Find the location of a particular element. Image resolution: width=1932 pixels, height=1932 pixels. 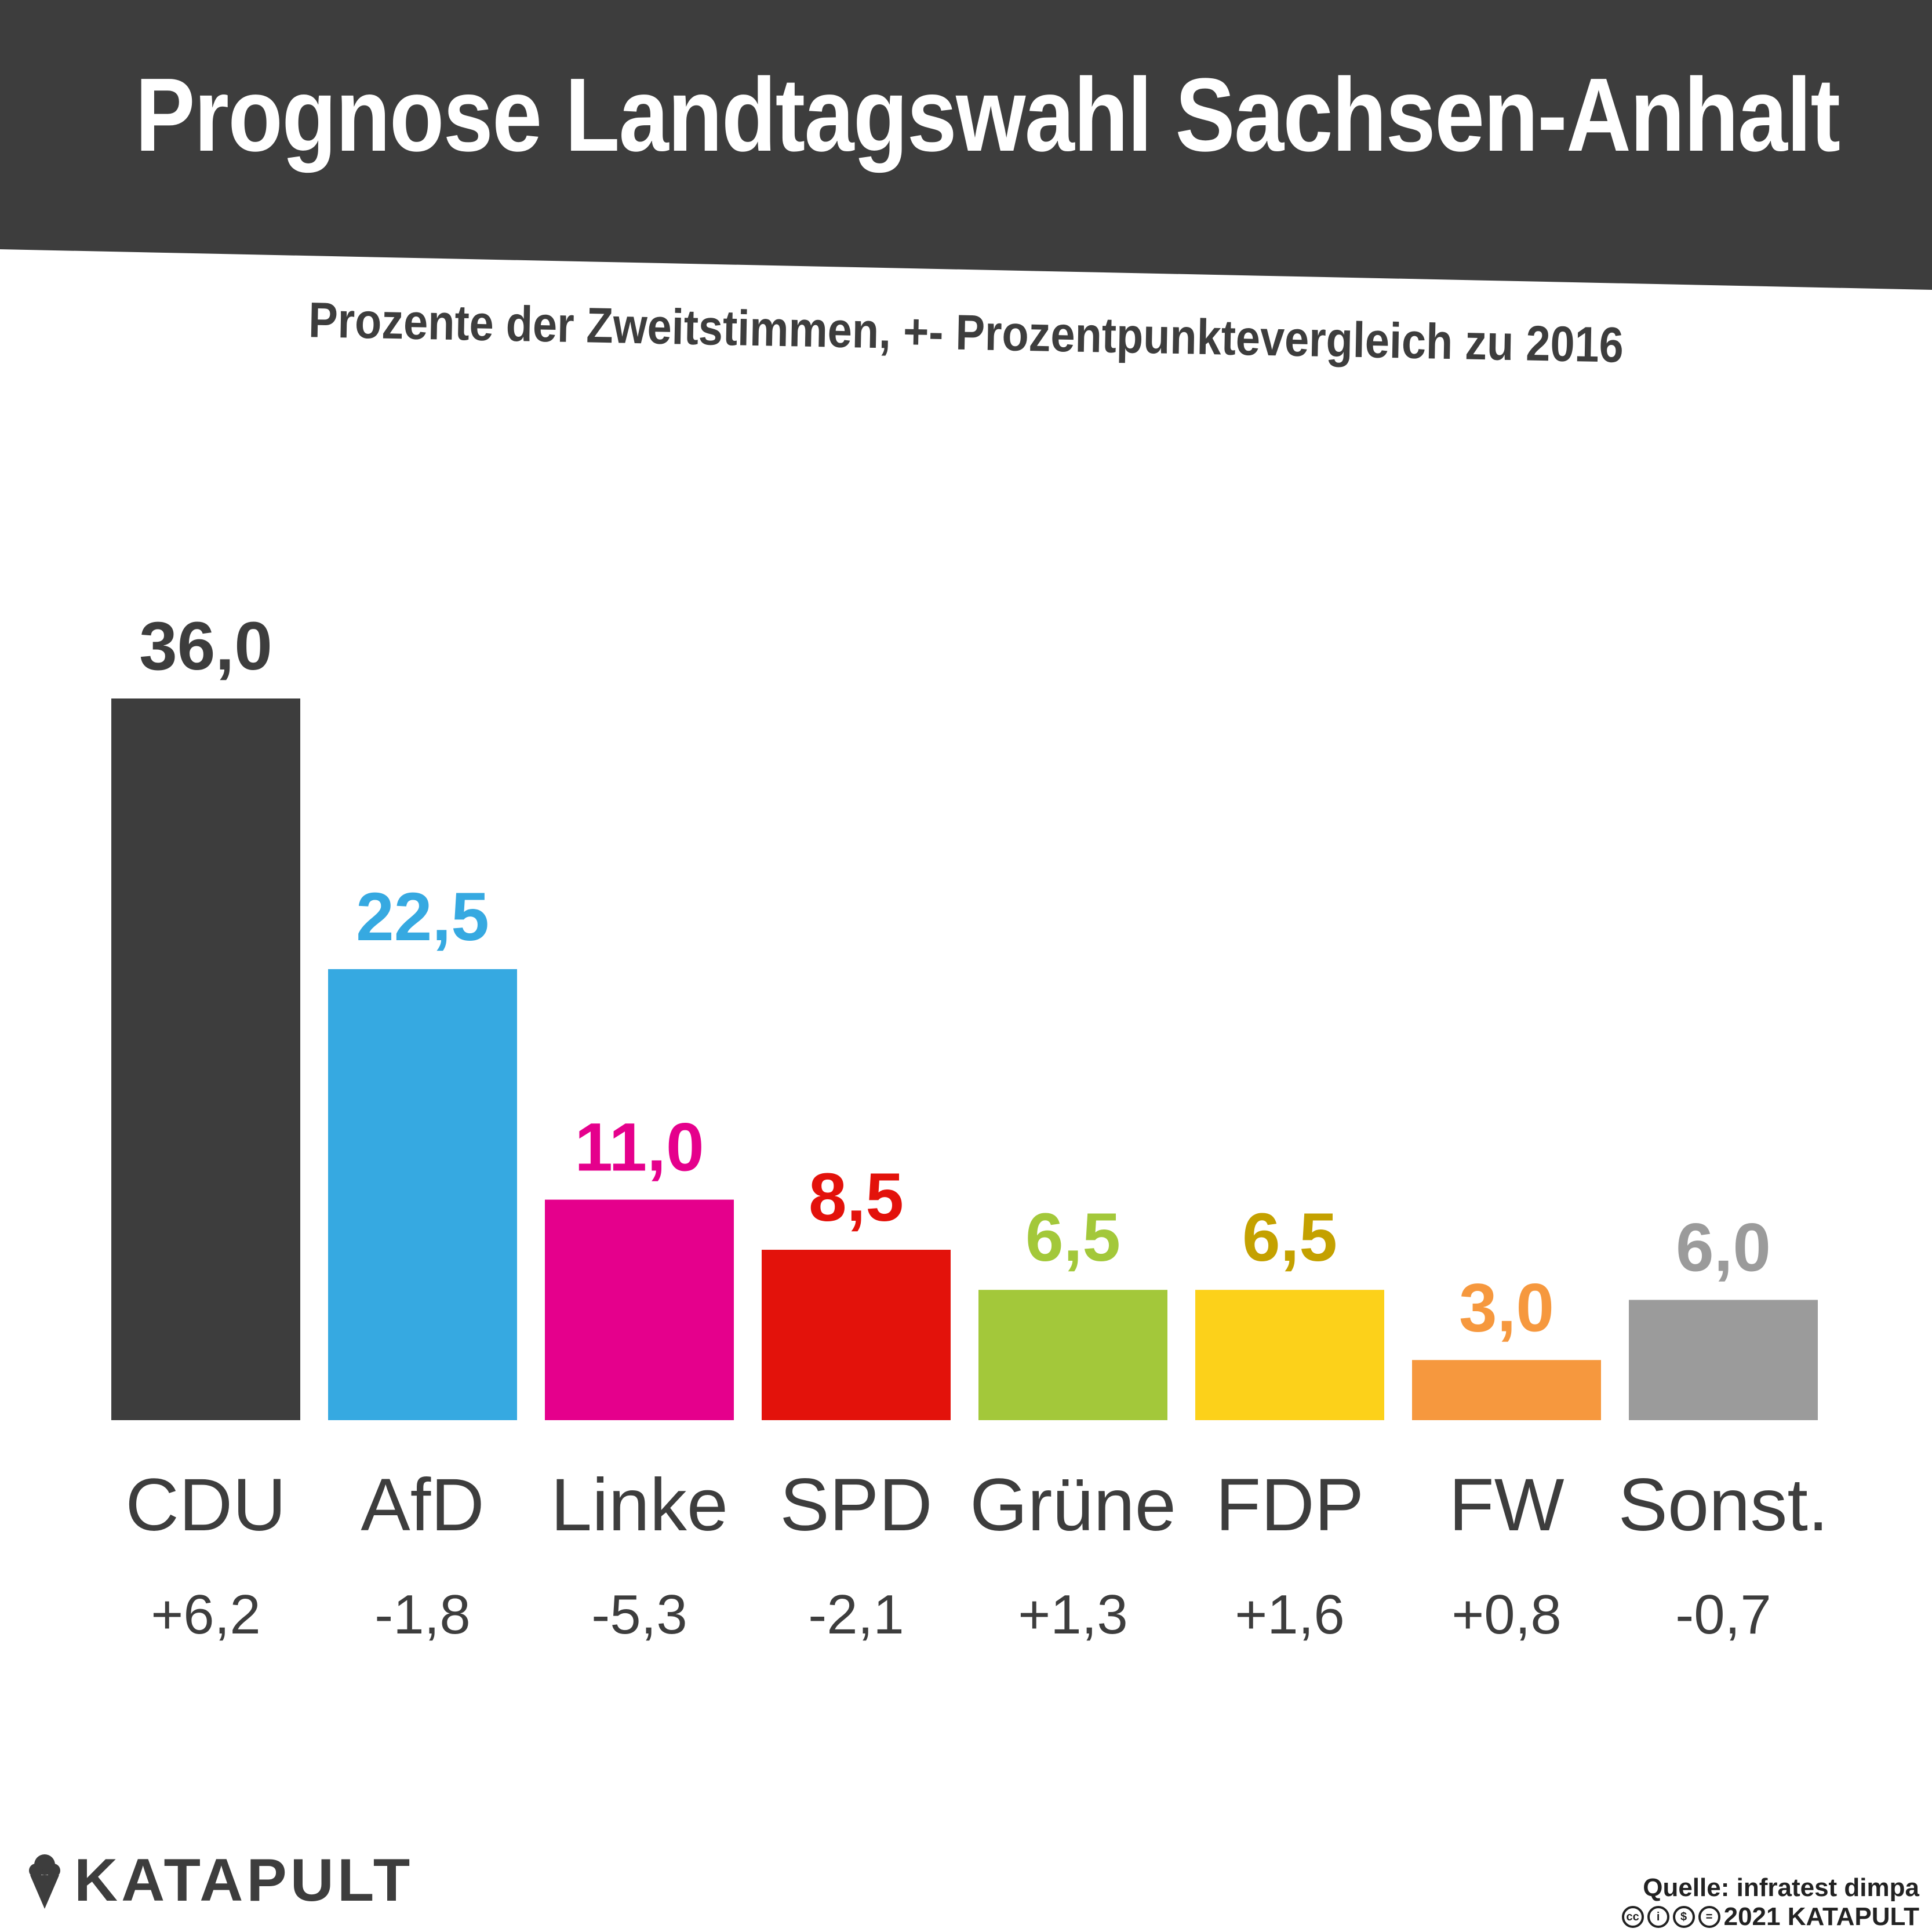

change-label: +6,2 is located at coordinates (206, 1615).